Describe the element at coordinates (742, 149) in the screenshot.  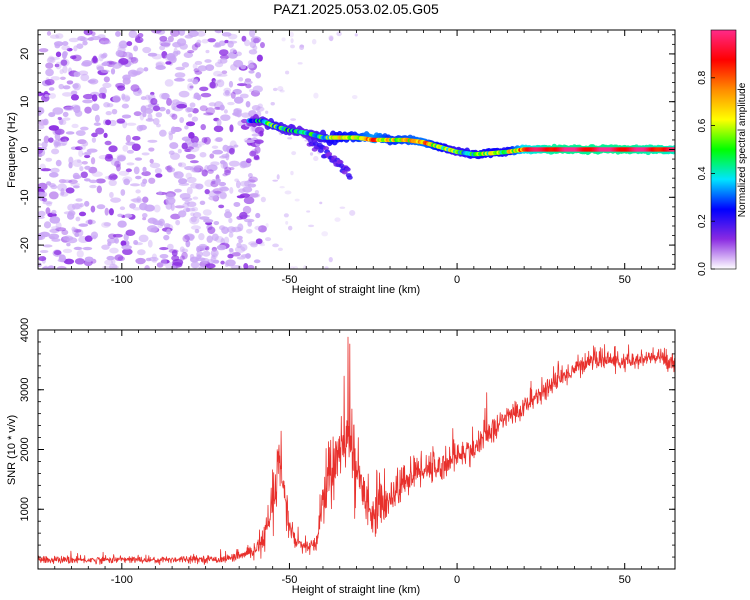
I see `colorbar-title: Normalized spectral amplitude` at that location.